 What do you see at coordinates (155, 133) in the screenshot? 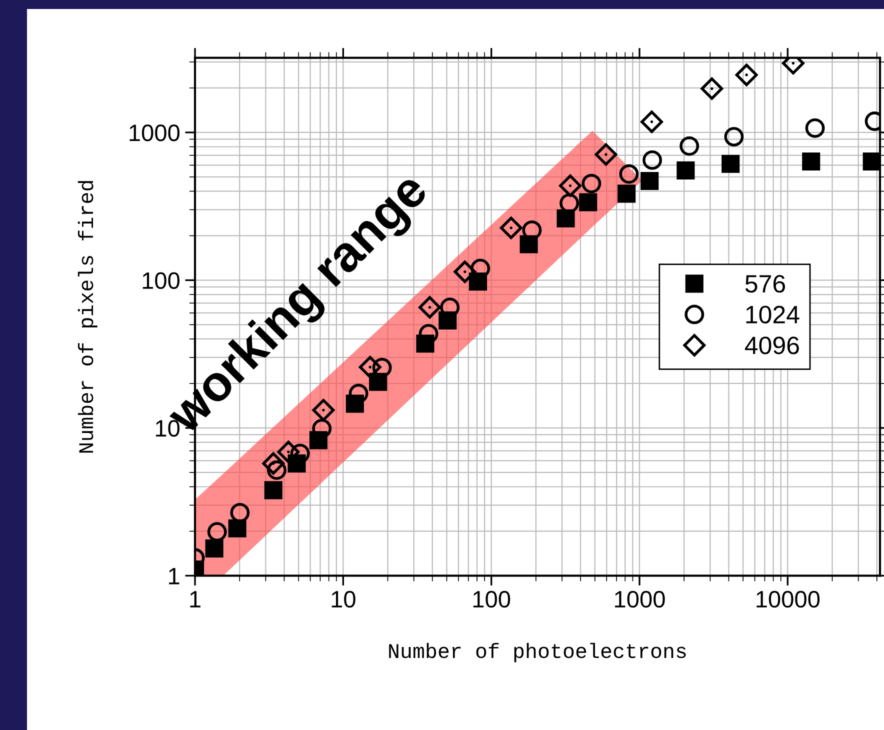
I see `y-tick-label: 1000` at bounding box center [155, 133].